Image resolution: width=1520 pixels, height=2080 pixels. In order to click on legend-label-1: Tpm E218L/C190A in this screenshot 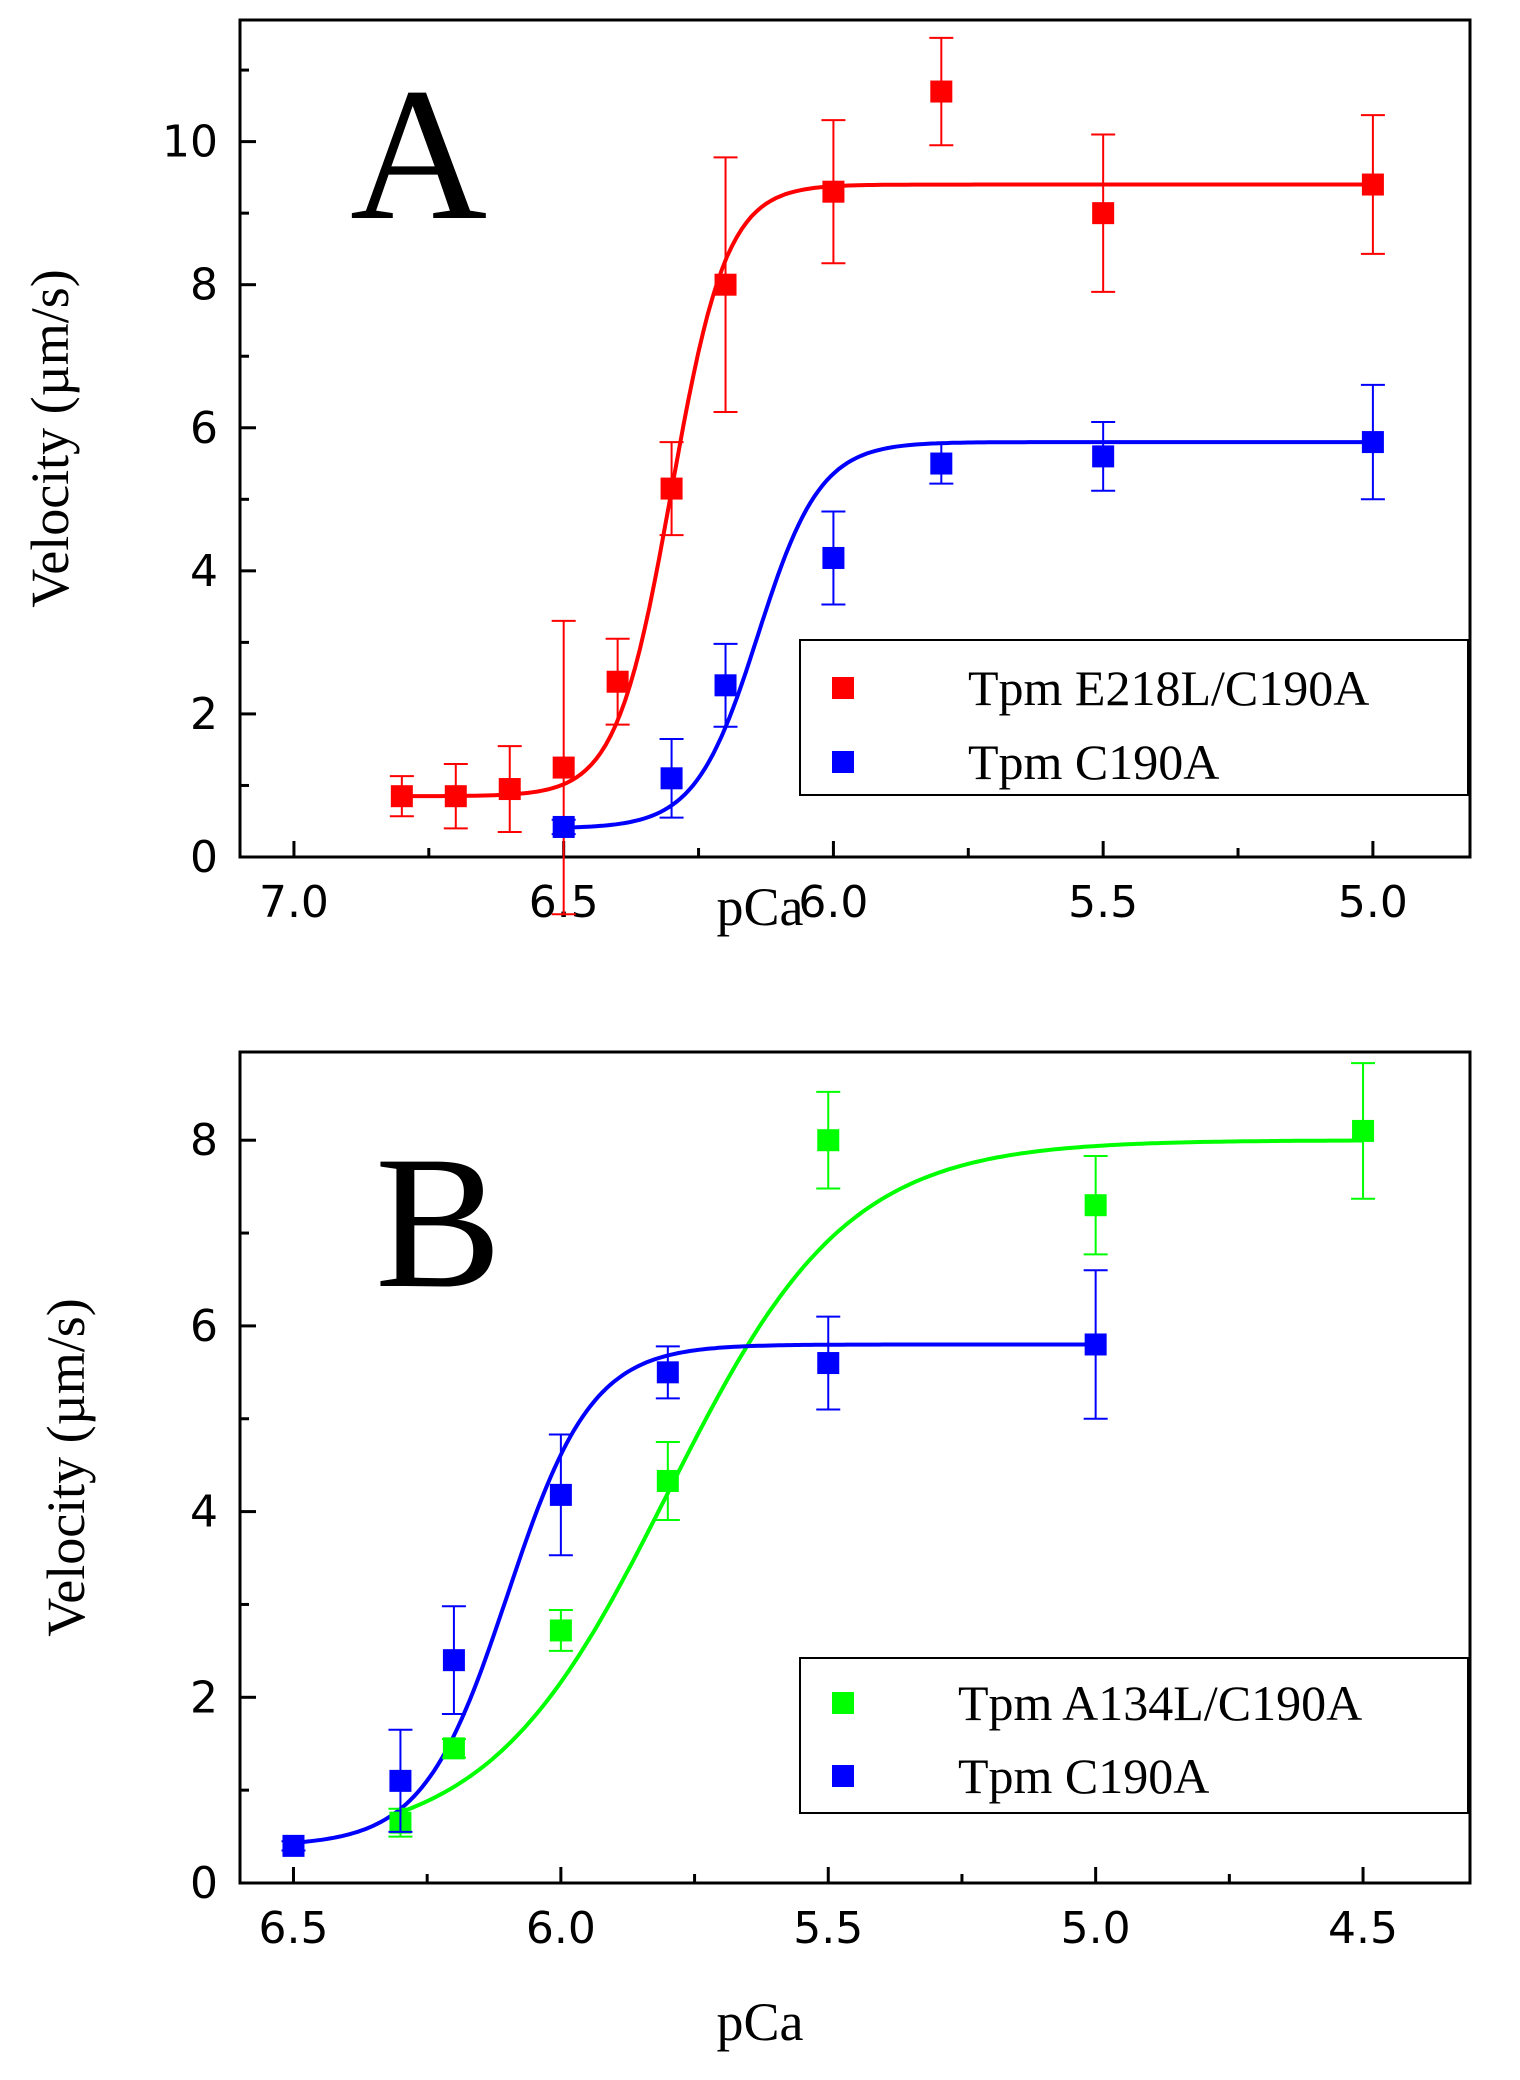, I will do `click(1168, 688)`.